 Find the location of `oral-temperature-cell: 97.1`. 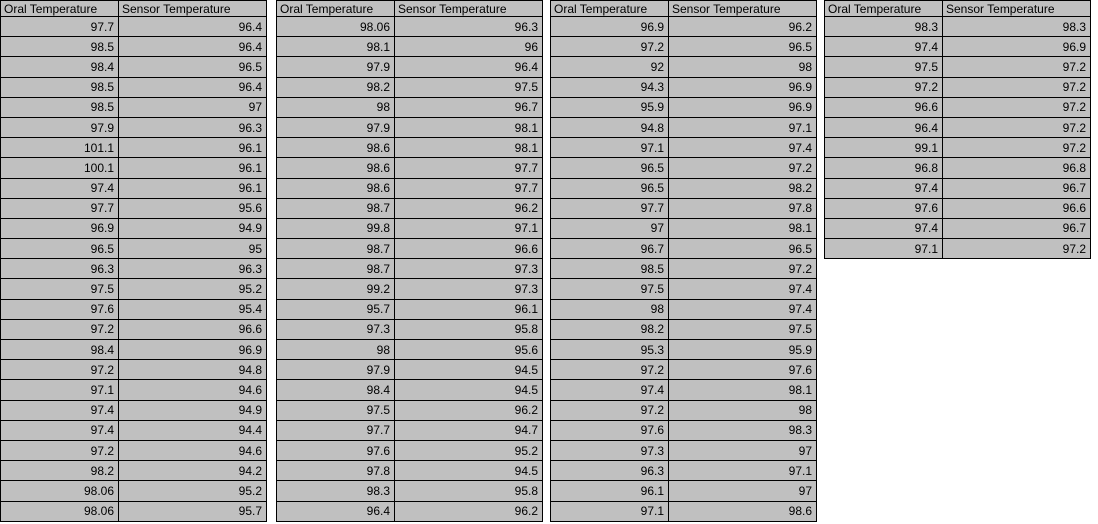

oral-temperature-cell: 97.1 is located at coordinates (883, 249).